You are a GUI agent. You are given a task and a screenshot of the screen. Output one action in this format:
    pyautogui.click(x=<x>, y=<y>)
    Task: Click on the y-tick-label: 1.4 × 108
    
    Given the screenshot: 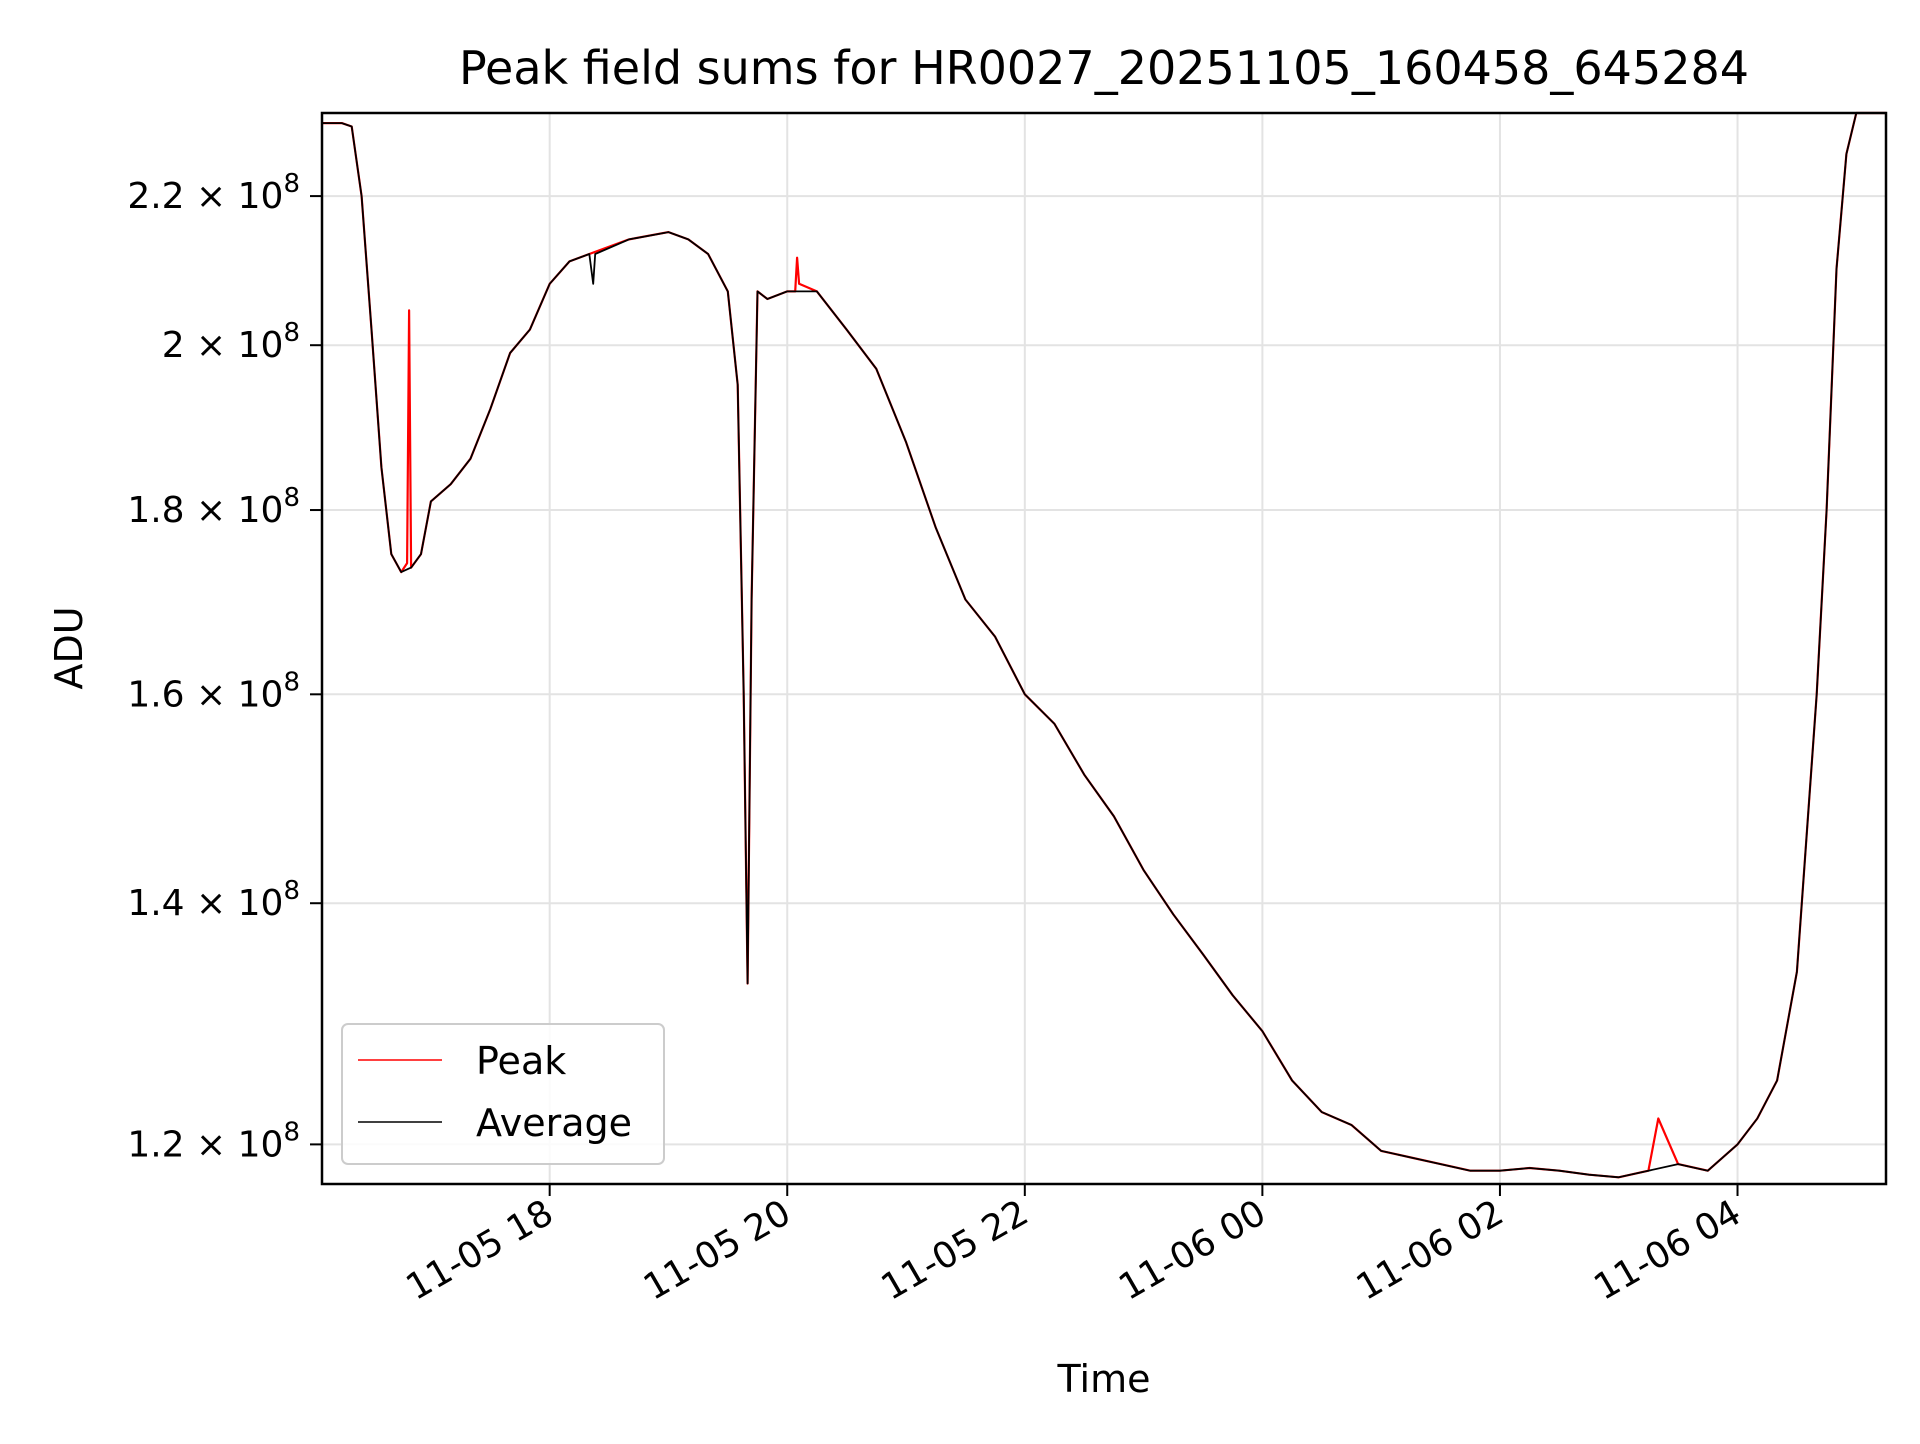 What is the action you would take?
    pyautogui.click(x=213, y=900)
    